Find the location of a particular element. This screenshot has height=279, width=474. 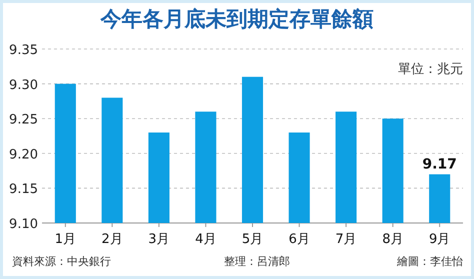

y-tick-label: 9.10 is located at coordinates (23, 224).